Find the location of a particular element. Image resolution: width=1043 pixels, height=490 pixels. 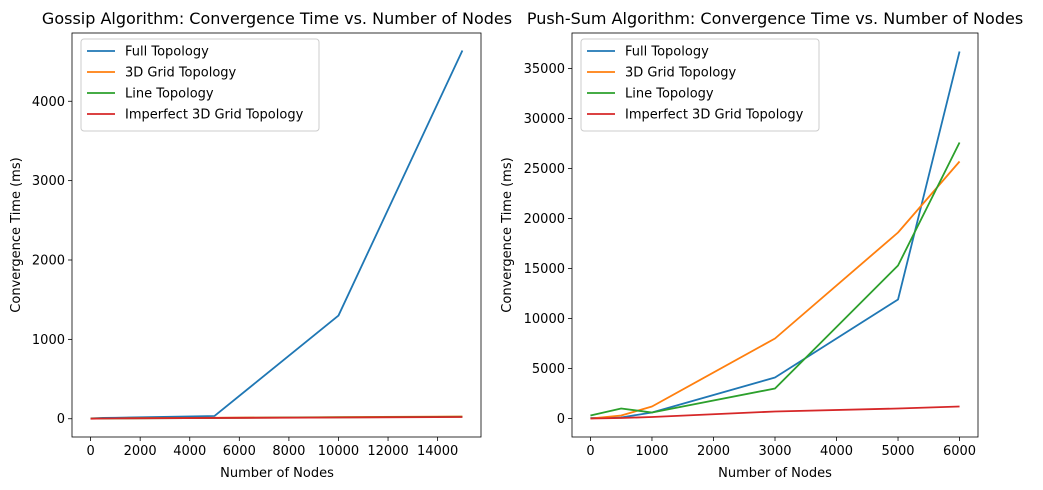

x-tick-label: 10000 is located at coordinates (338, 451).